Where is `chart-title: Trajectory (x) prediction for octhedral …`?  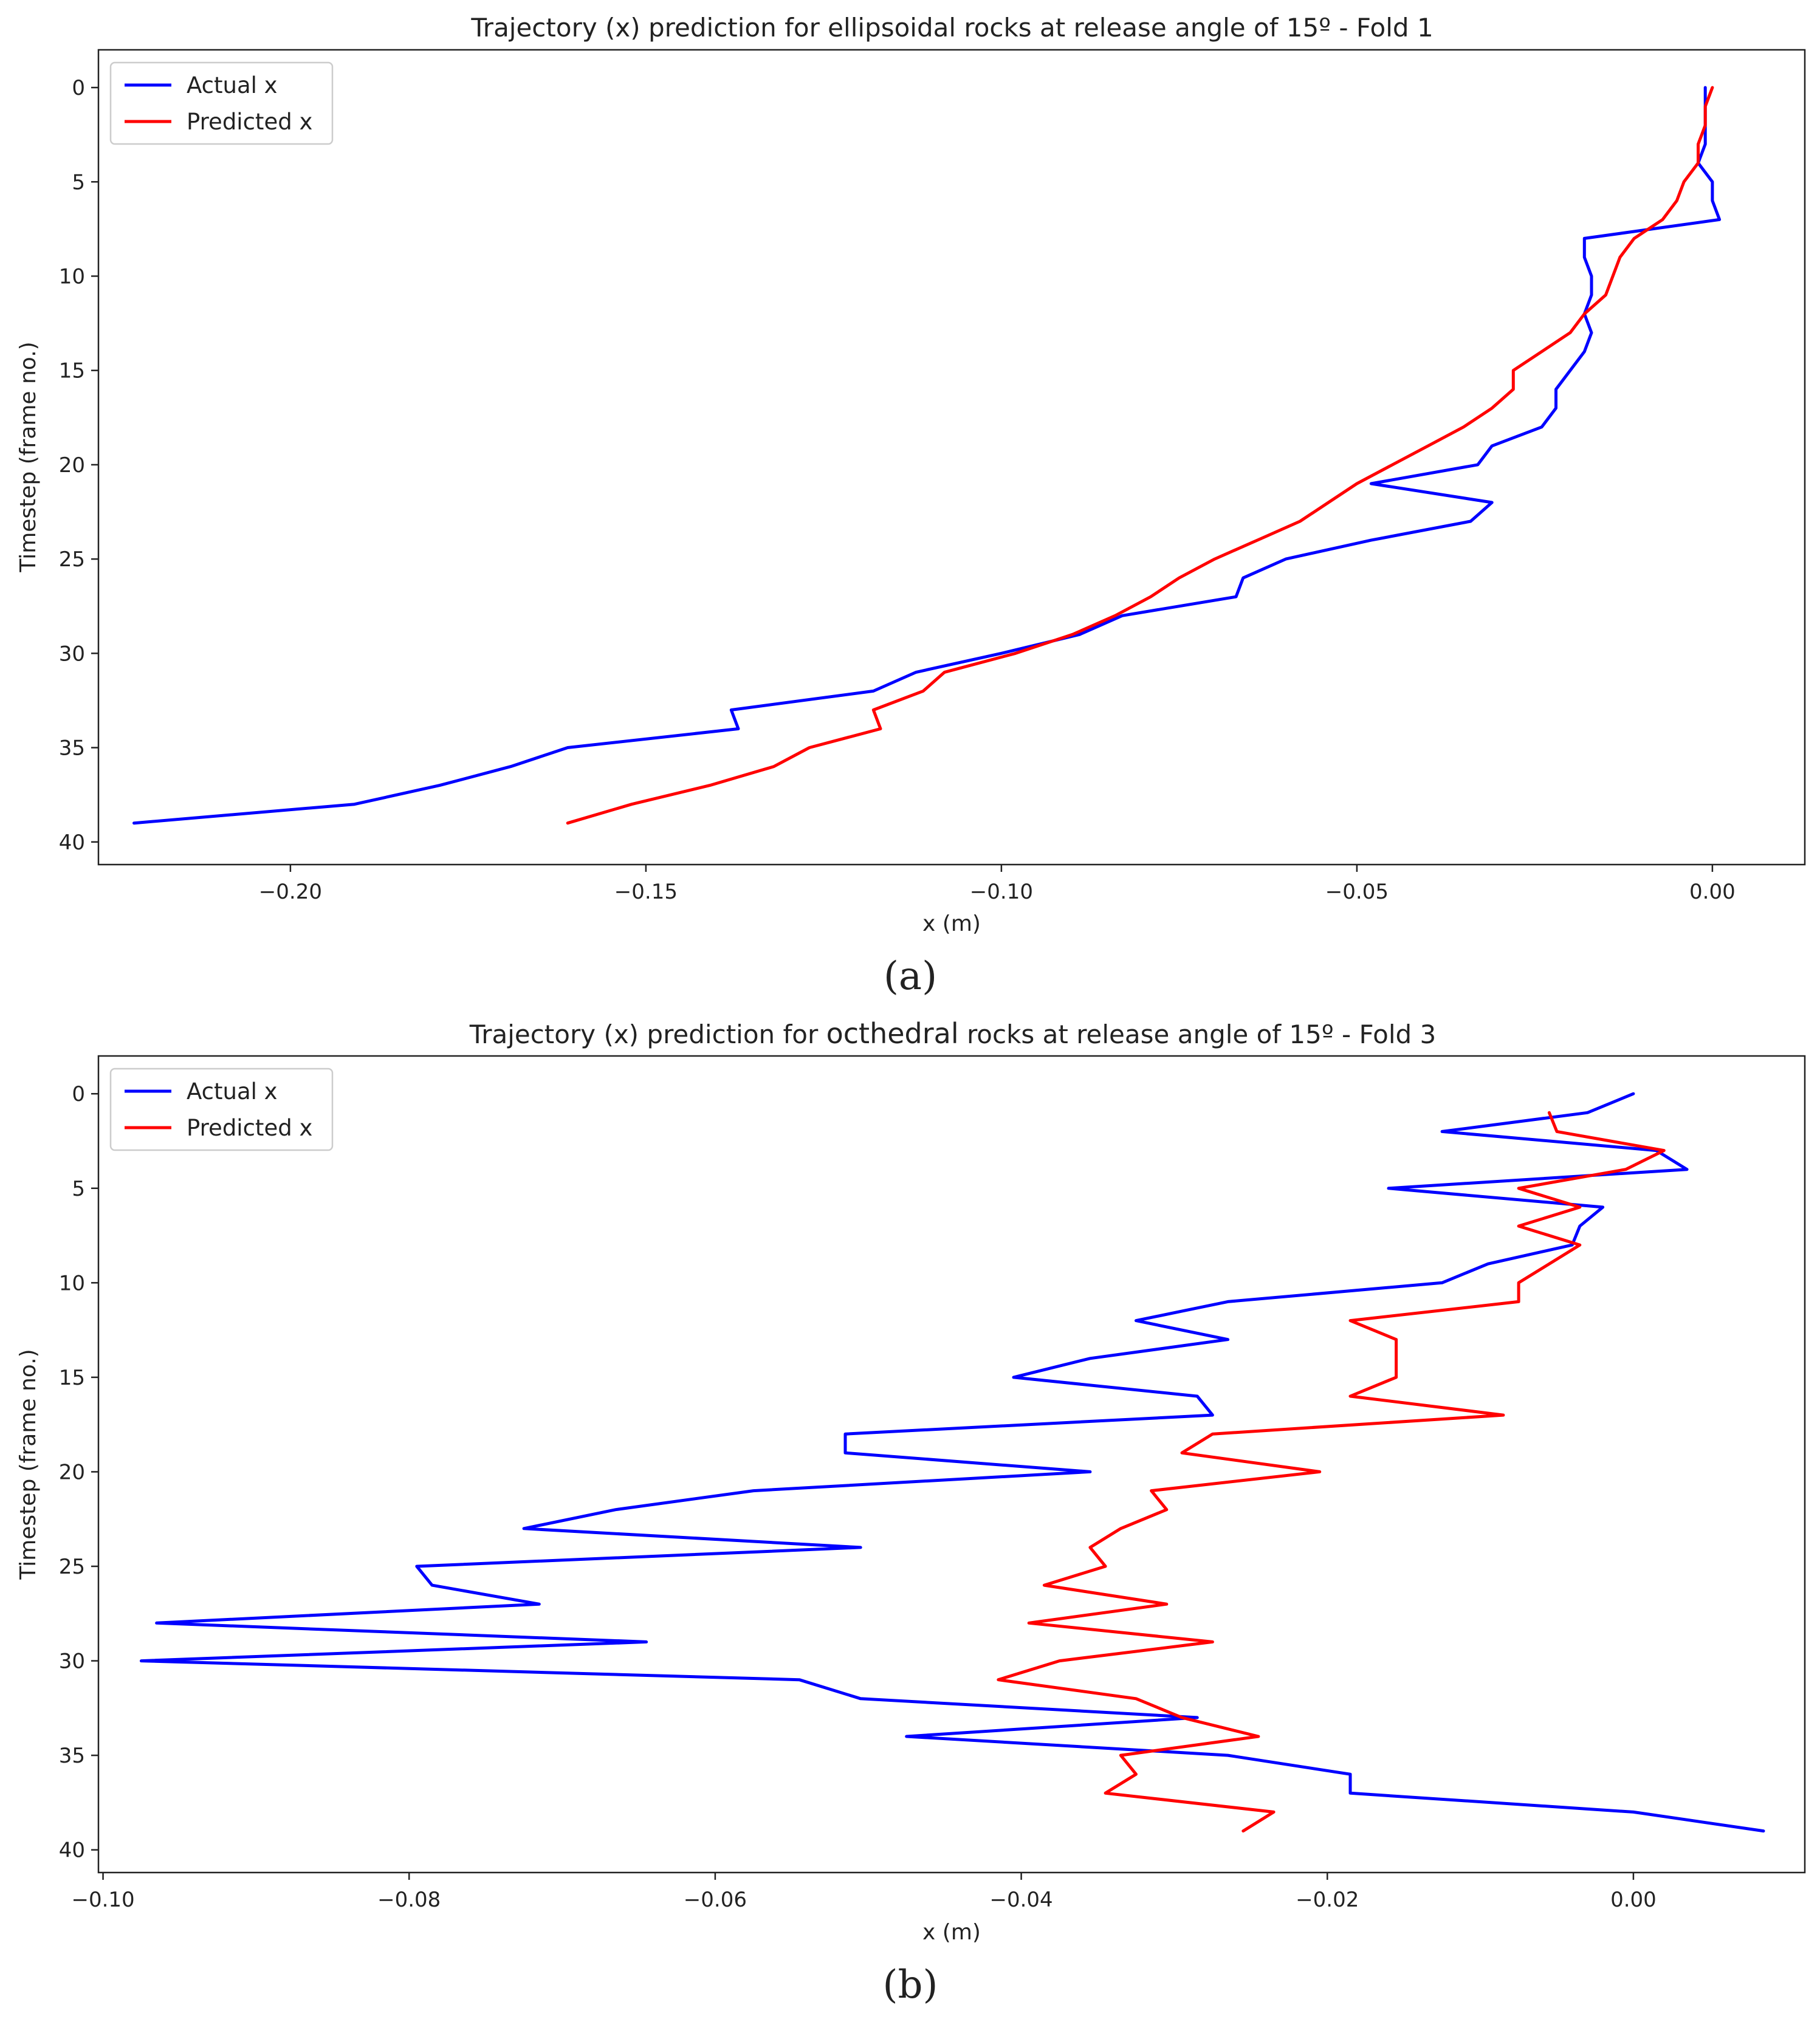 chart-title: Trajectory (x) prediction for octhedral … is located at coordinates (953, 1033).